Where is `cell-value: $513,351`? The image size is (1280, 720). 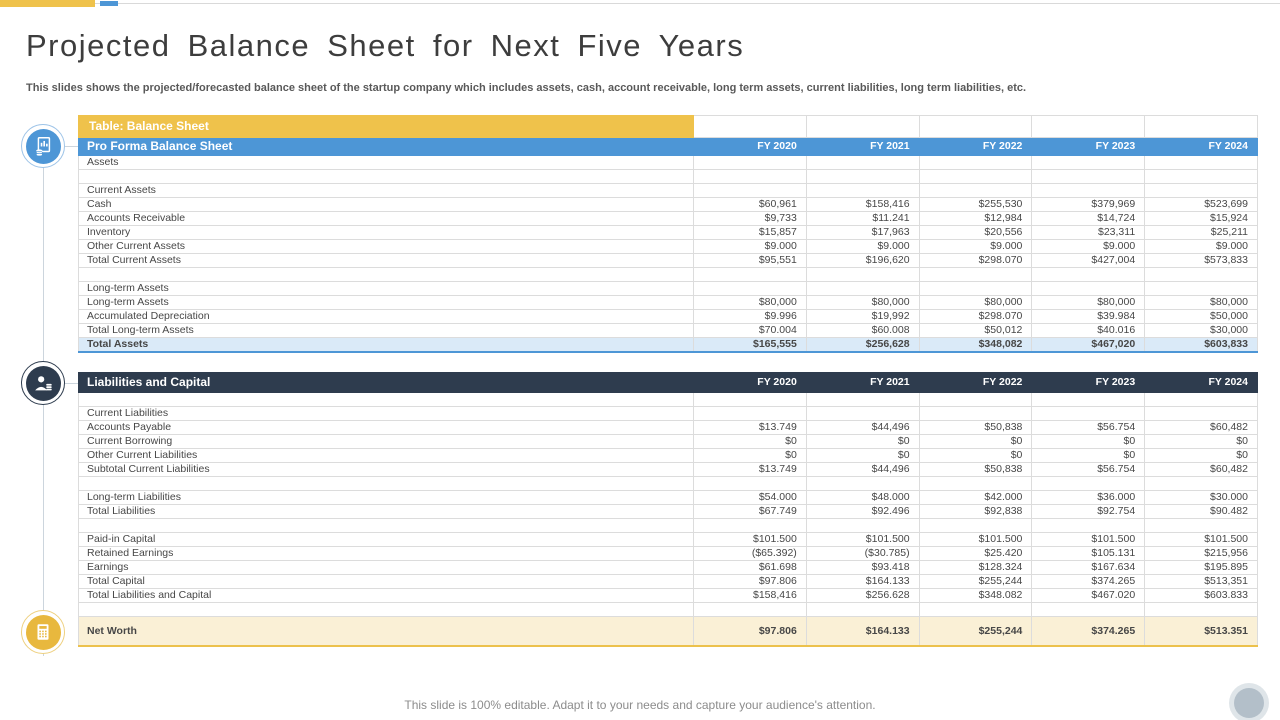
cell-value: $513,351 is located at coordinates (1201, 581).